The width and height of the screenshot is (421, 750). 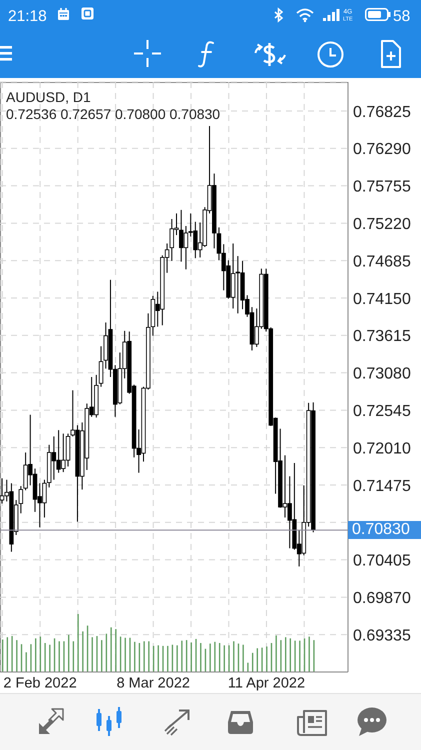 I want to click on y-tick-label: 0.72010, so click(x=382, y=449).